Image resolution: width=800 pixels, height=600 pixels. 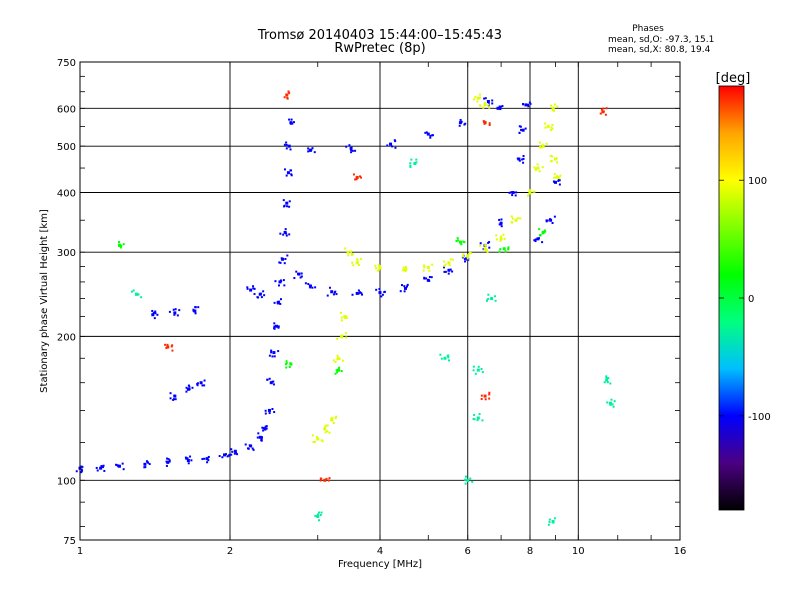 I want to click on stats-line-o: mean, sd,O: -97.3, 15.1, so click(x=661, y=40).